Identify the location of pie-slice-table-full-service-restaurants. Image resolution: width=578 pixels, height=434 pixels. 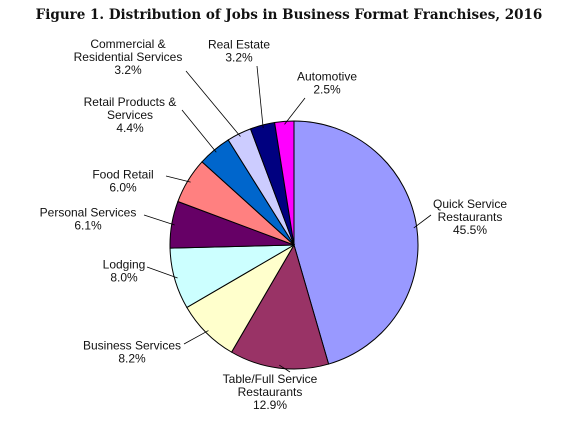
(280, 306).